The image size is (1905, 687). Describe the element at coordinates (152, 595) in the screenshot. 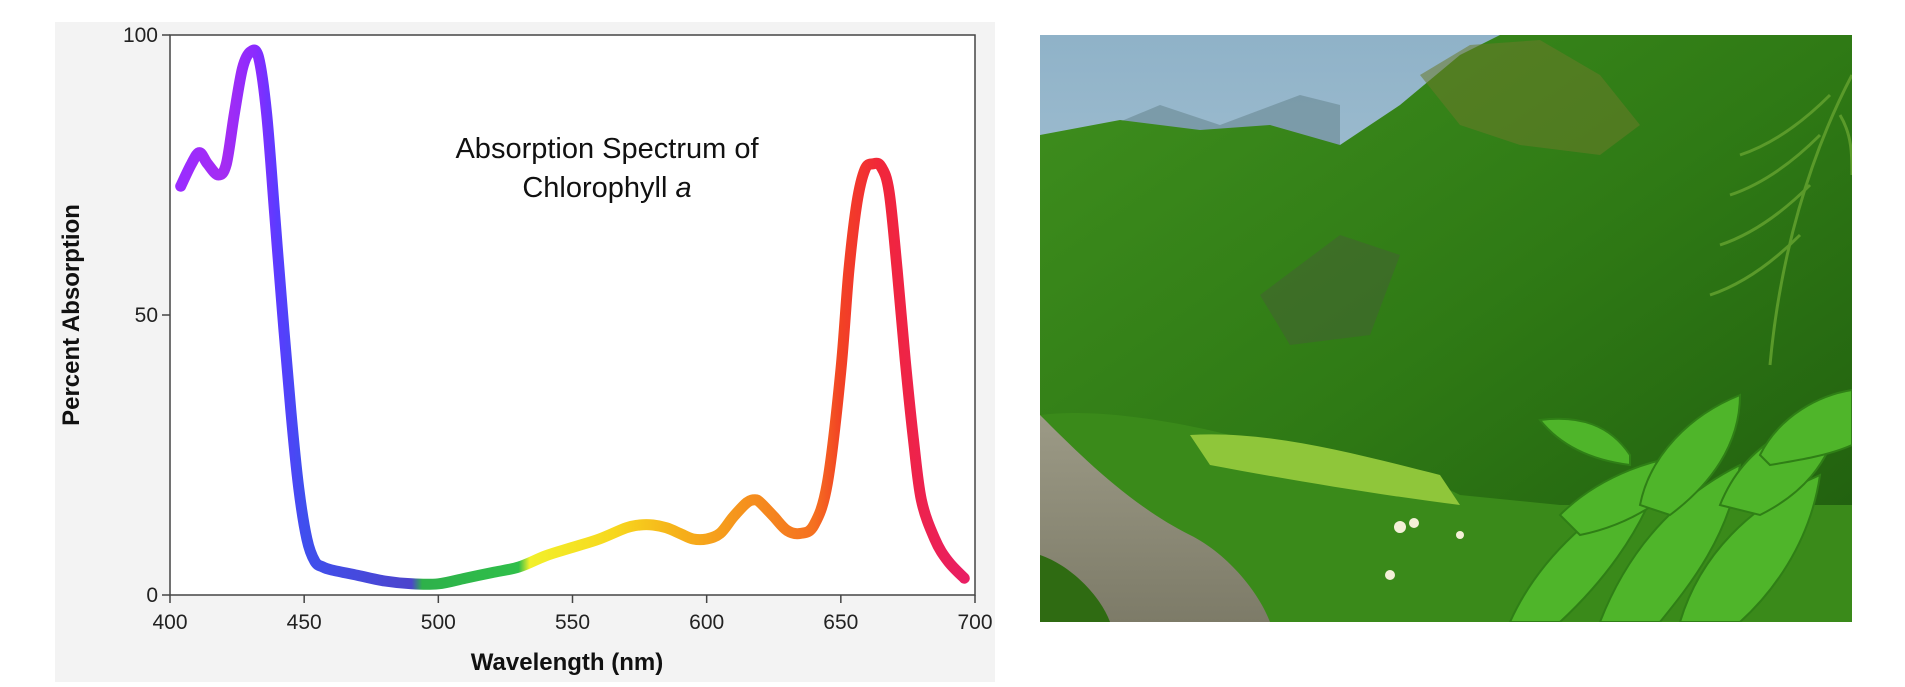

I see `y-tick-label: 0` at that location.